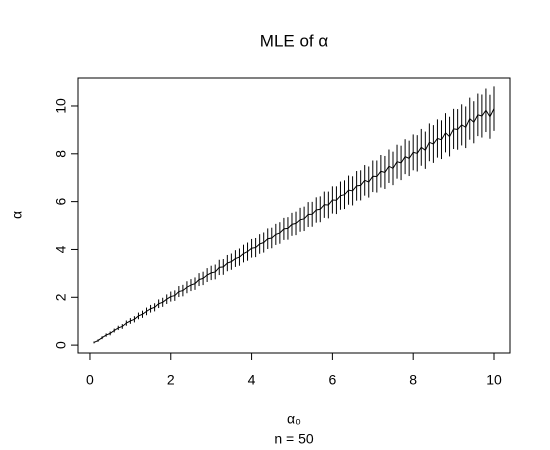 This screenshot has width=550, height=450. What do you see at coordinates (494, 380) in the screenshot?
I see `x-tick-label: 10` at bounding box center [494, 380].